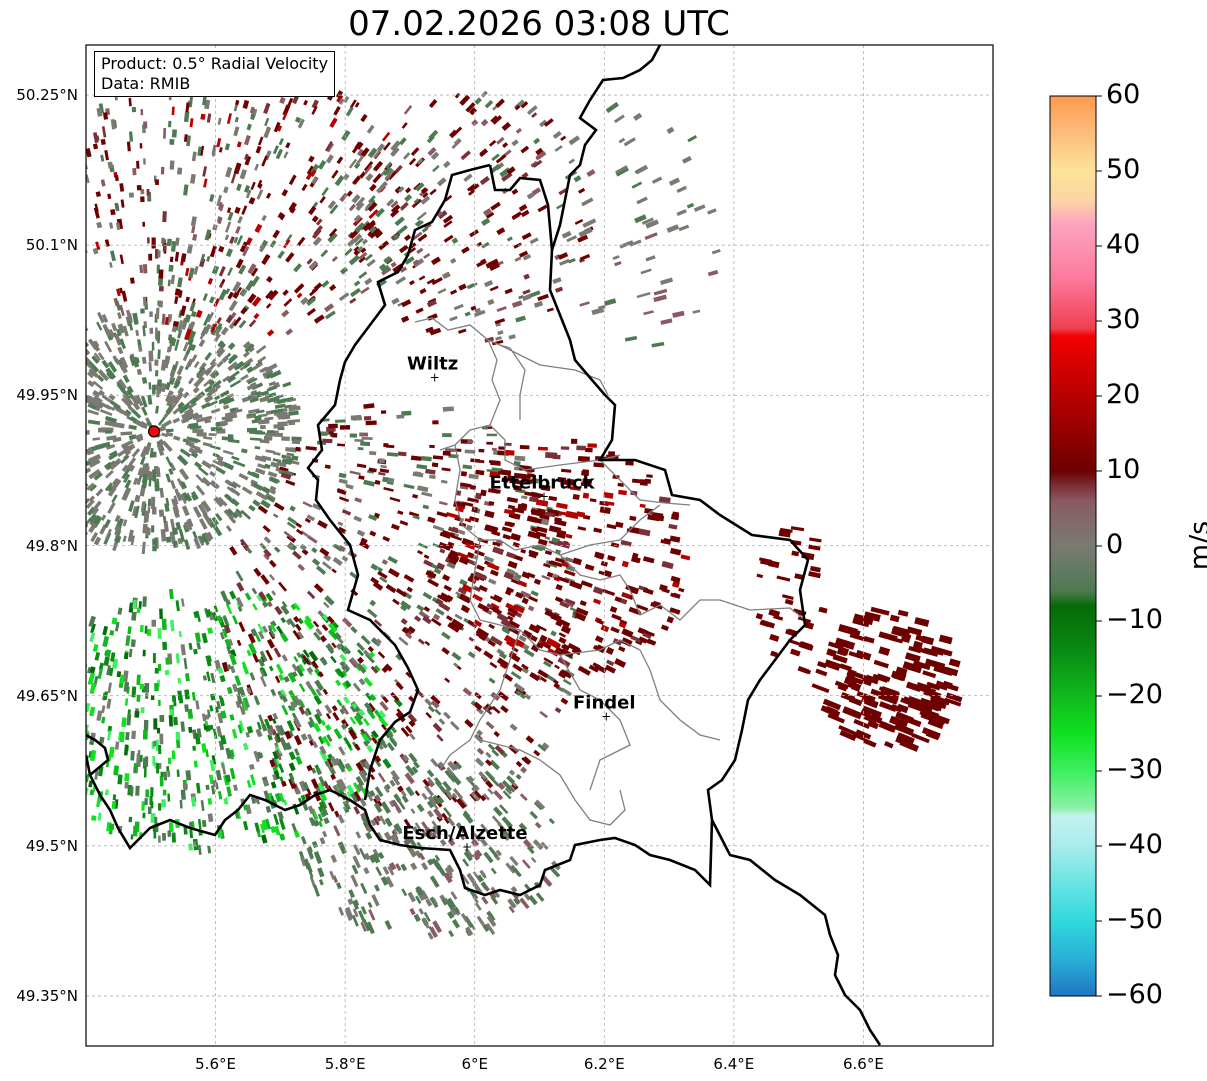  What do you see at coordinates (47, 95) in the screenshot?
I see `lat-tick-label: 50.25°N` at bounding box center [47, 95].